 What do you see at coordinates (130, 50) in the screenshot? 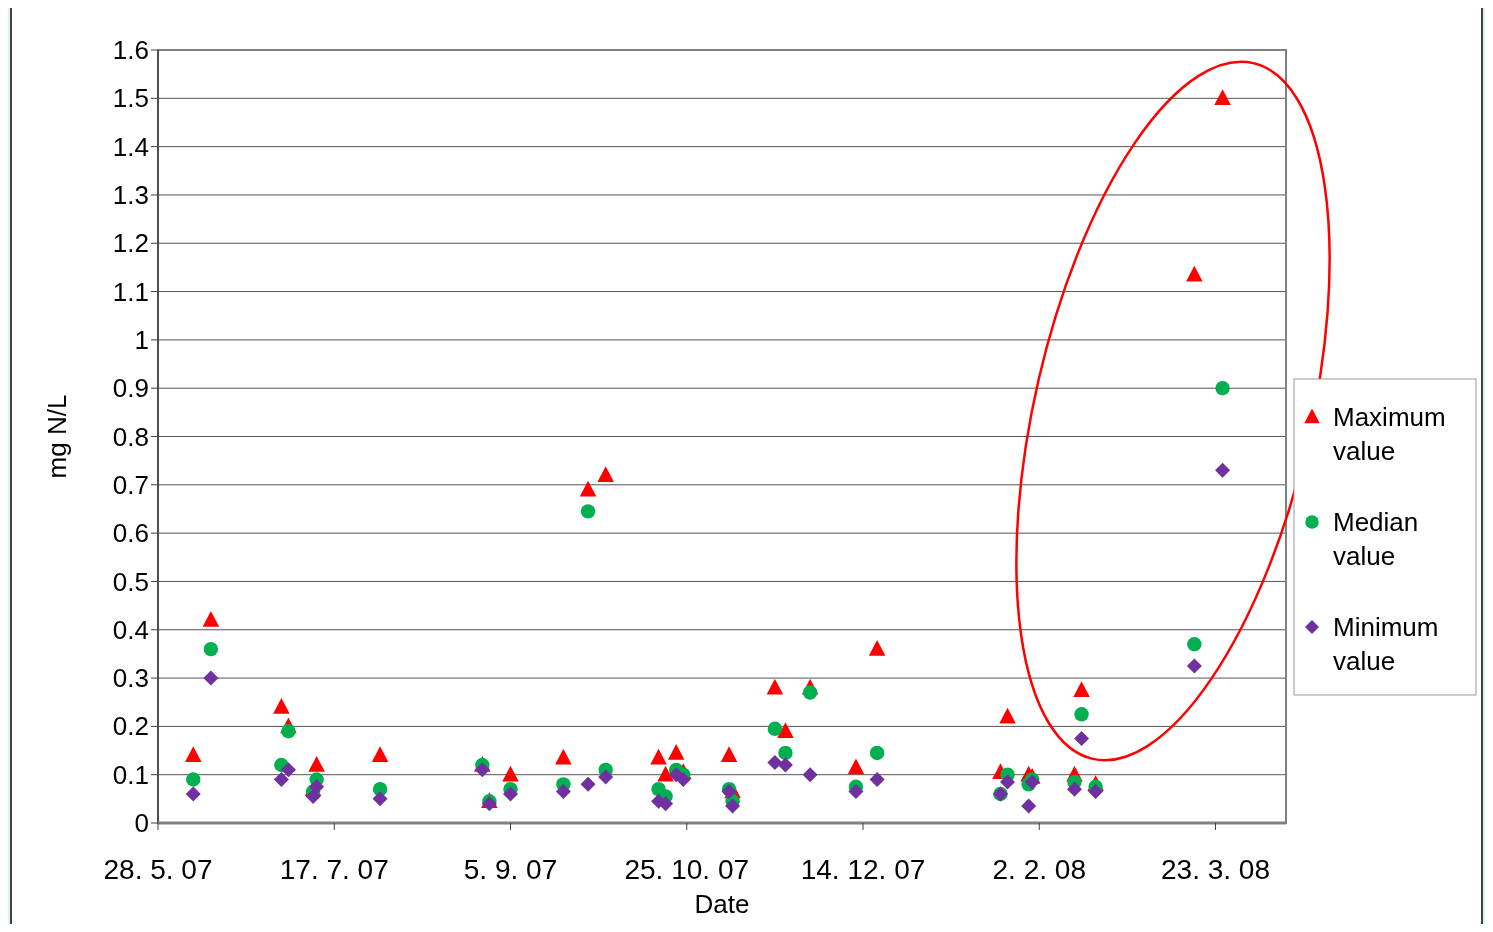
I see `y-tick-label: 1.6` at bounding box center [130, 50].